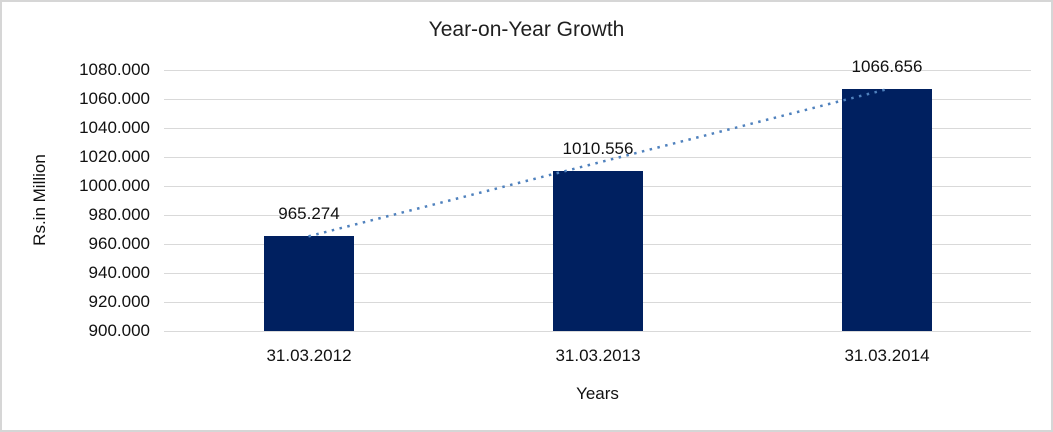 This screenshot has height=432, width=1053. What do you see at coordinates (887, 66) in the screenshot?
I see `bar-value-label: 1066.656` at bounding box center [887, 66].